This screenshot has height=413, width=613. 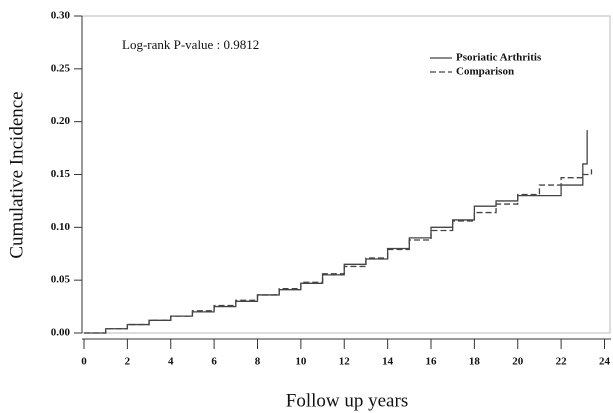 I want to click on x-tick-label: 0, so click(x=84, y=362).